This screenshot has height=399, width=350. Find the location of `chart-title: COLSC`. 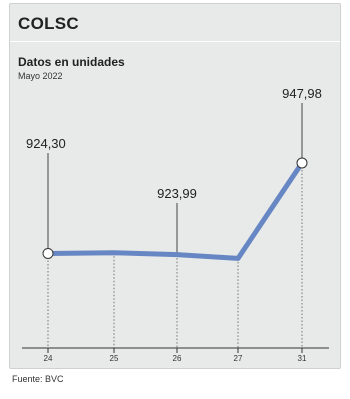

chart-title: COLSC is located at coordinates (48, 23).